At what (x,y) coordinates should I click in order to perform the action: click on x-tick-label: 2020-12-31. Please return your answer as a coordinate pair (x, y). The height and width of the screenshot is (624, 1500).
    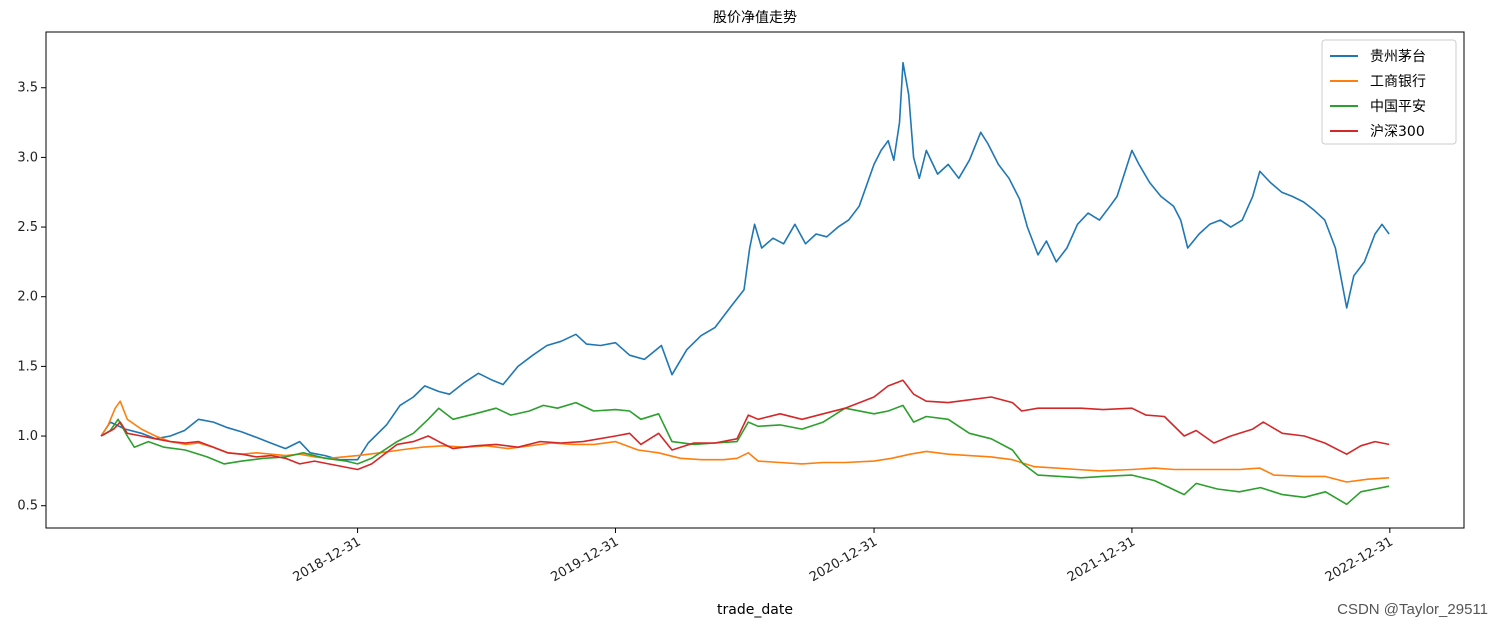
    Looking at the image, I should click on (843, 559).